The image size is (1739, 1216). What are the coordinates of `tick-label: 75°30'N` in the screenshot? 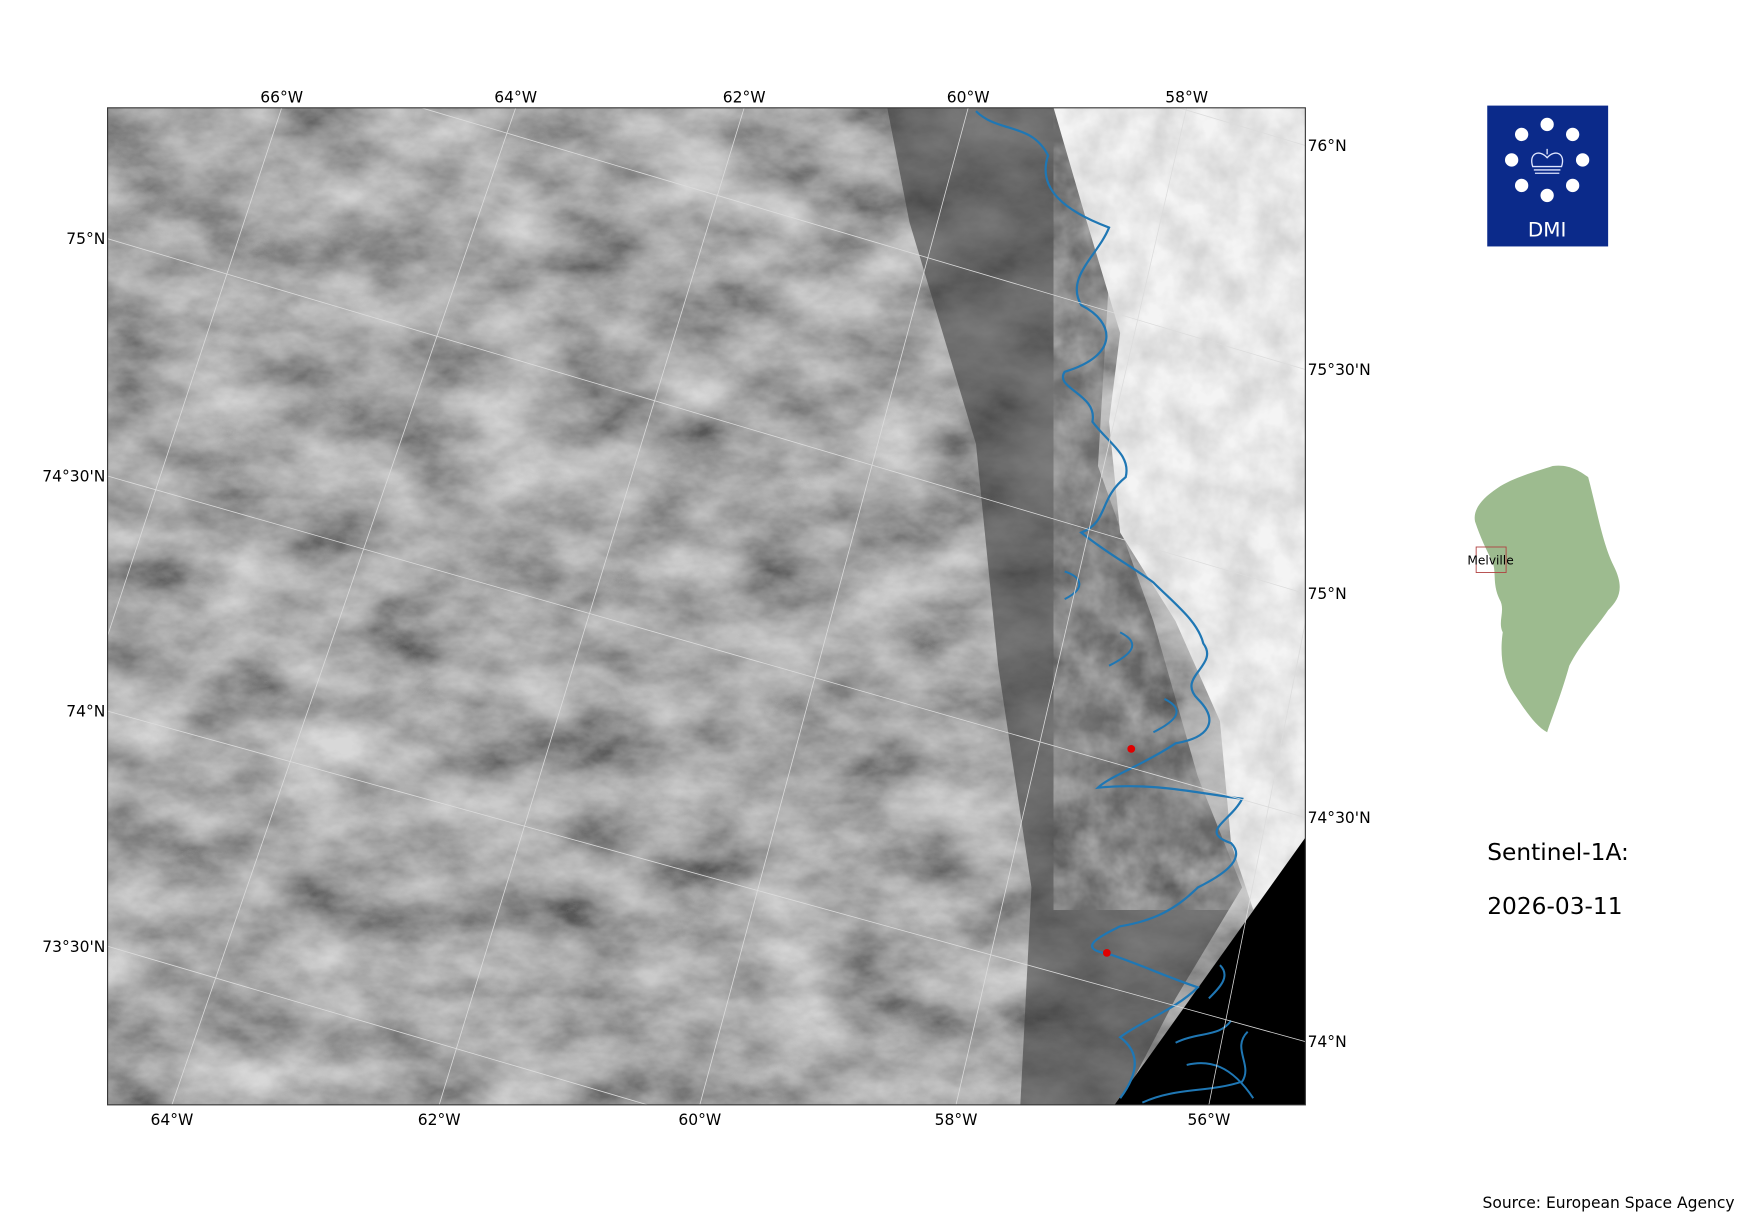 It's located at (1339, 370).